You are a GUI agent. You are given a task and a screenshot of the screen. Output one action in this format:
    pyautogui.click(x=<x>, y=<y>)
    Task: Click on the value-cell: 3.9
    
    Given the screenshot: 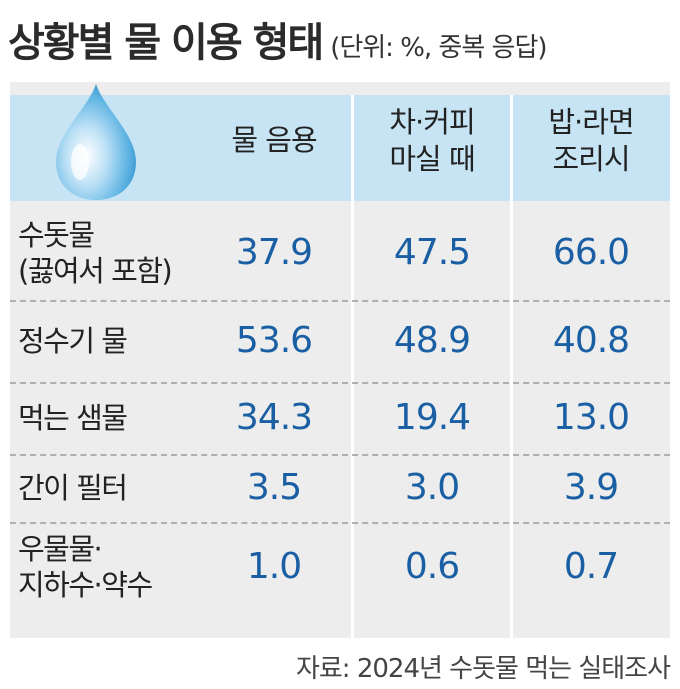 What is the action you would take?
    pyautogui.click(x=591, y=487)
    